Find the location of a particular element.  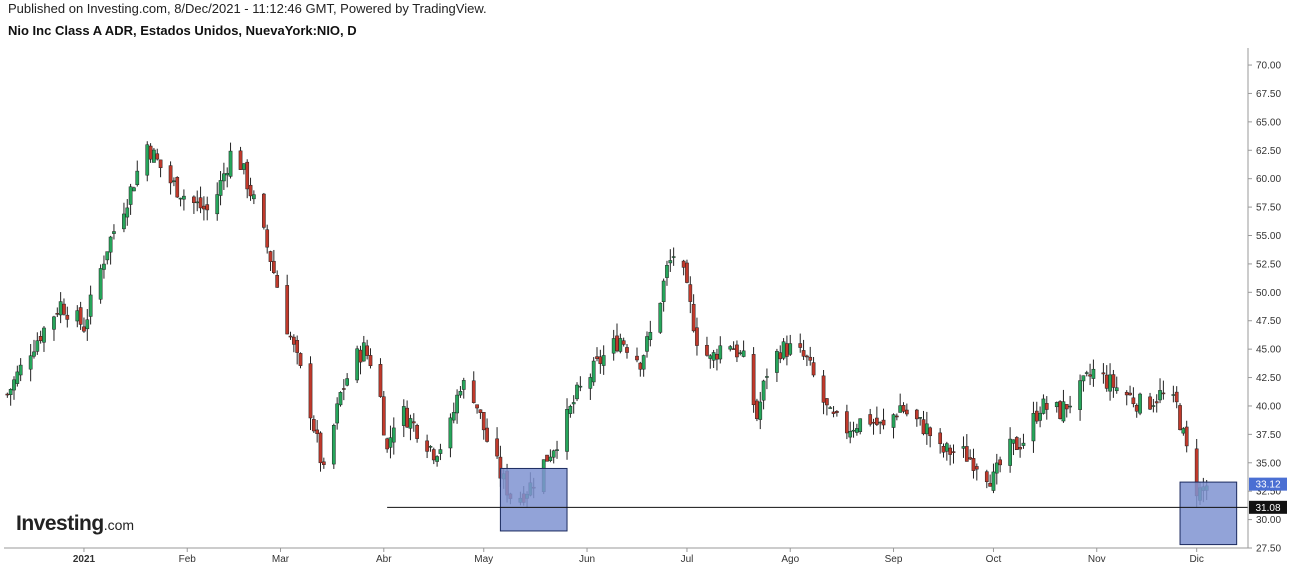

logo-word: Investing is located at coordinates (60, 523).